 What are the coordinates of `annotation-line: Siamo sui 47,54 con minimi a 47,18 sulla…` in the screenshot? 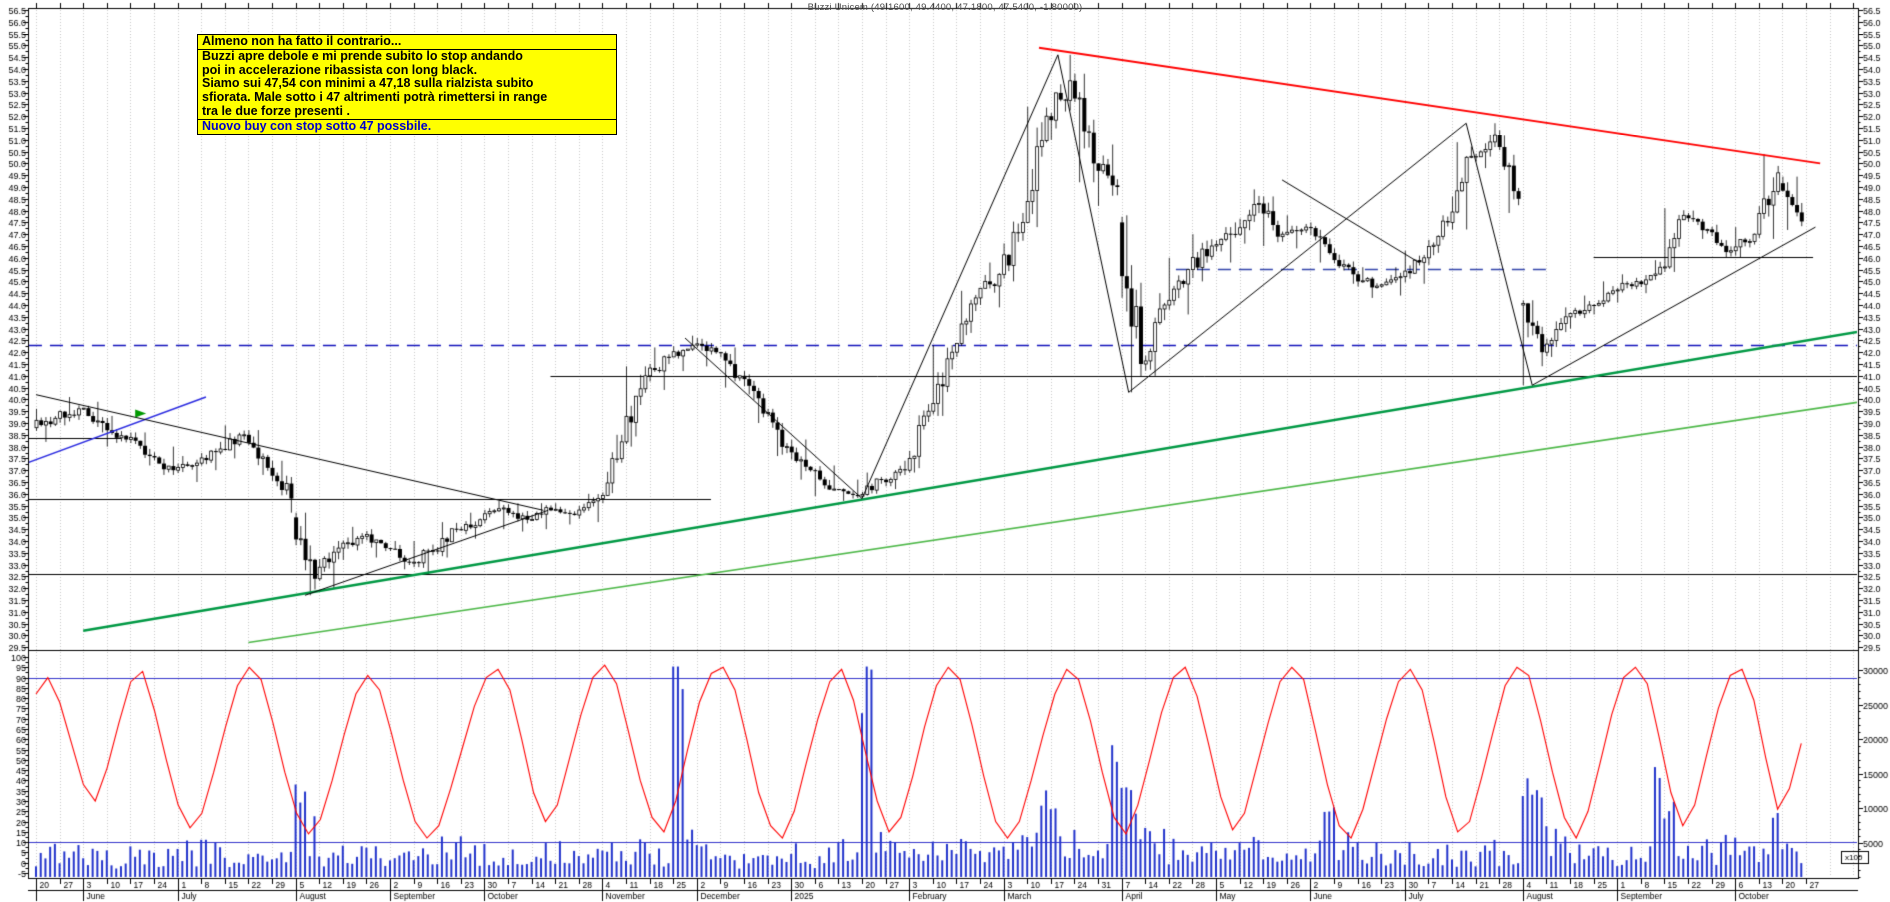 It's located at (368, 83).